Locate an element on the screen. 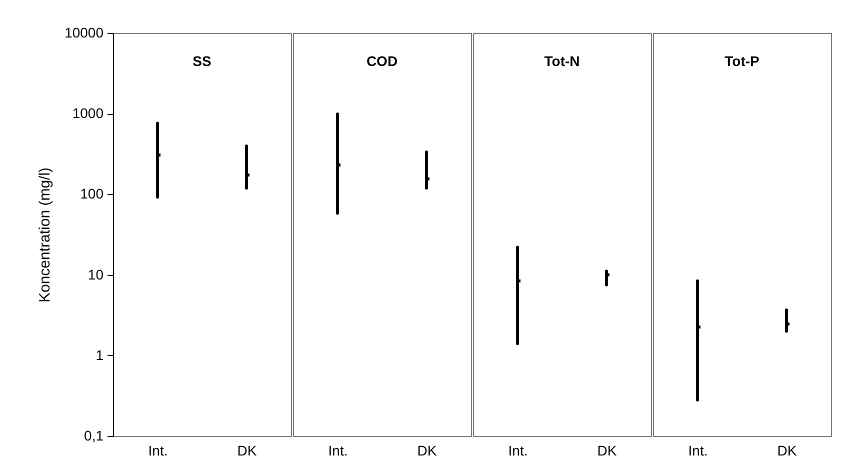  y-tick-label: 0,1 is located at coordinates (94, 436).